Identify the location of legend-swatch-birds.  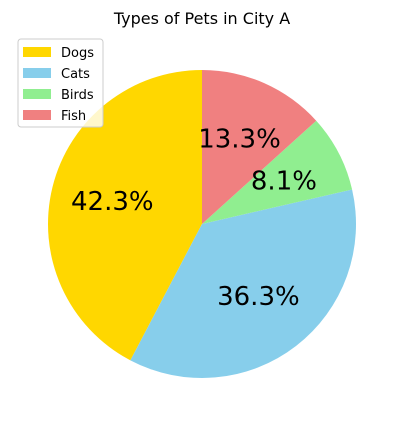
(37, 94).